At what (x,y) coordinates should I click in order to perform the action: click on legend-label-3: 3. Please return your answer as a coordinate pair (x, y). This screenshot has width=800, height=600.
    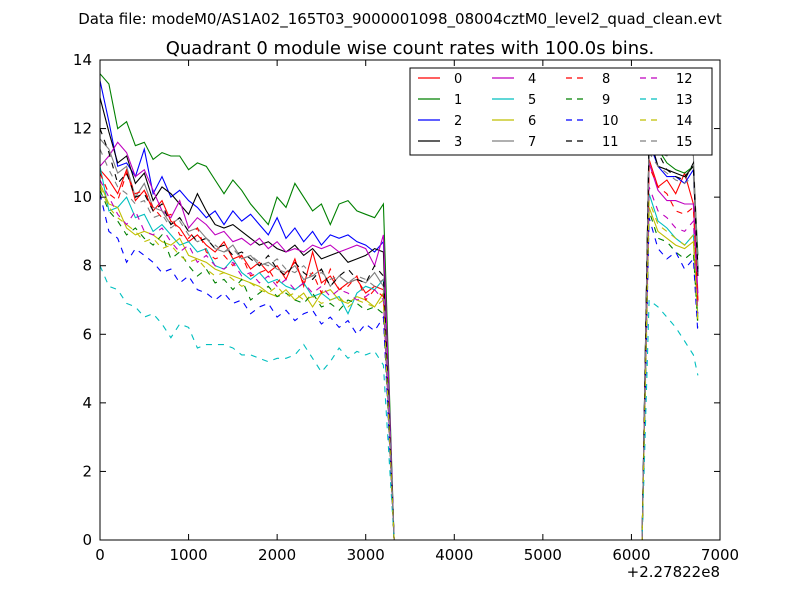
    Looking at the image, I should click on (458, 142).